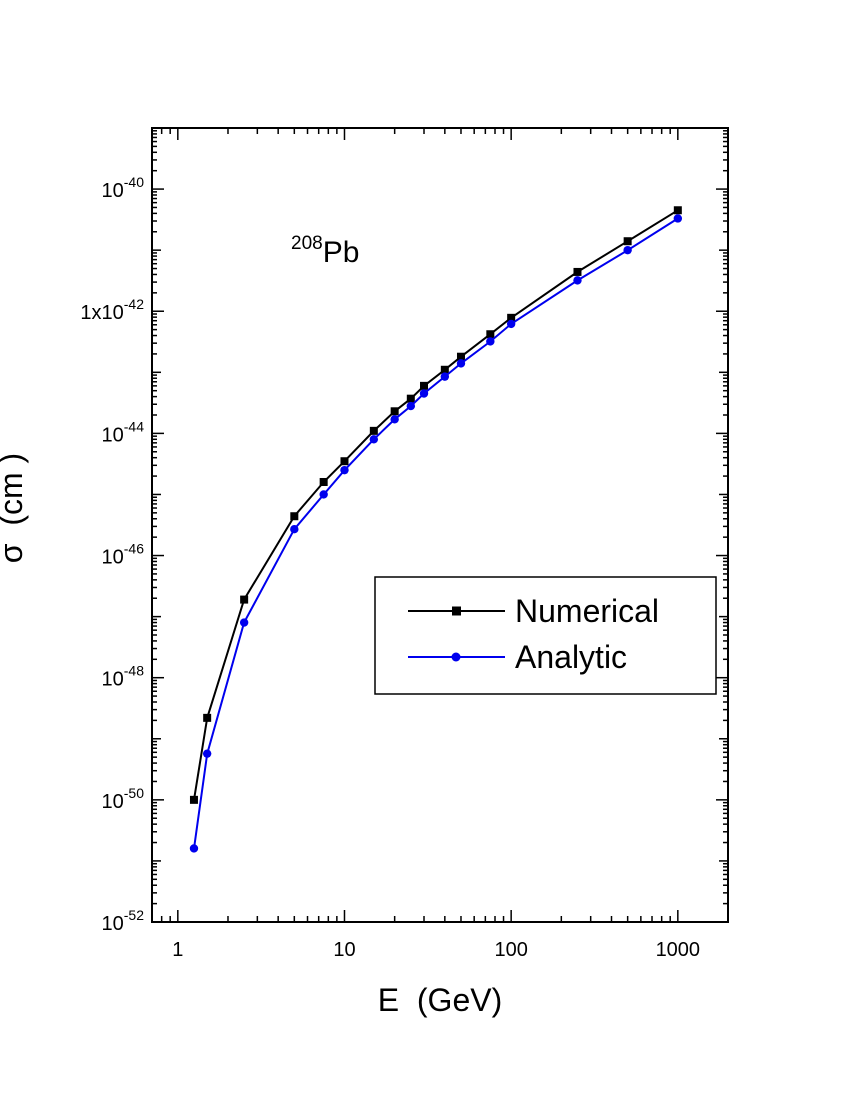 This screenshot has height=1107, width=847. Describe the element at coordinates (344, 950) in the screenshot. I see `x-tick-label: 10` at that location.